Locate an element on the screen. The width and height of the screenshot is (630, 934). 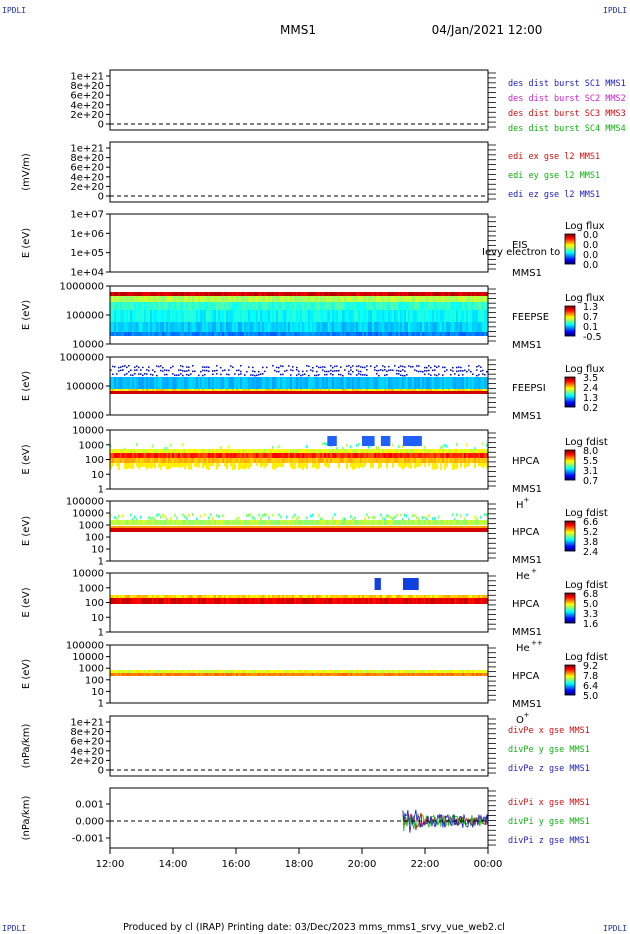
panel-frame is located at coordinates (299, 100).